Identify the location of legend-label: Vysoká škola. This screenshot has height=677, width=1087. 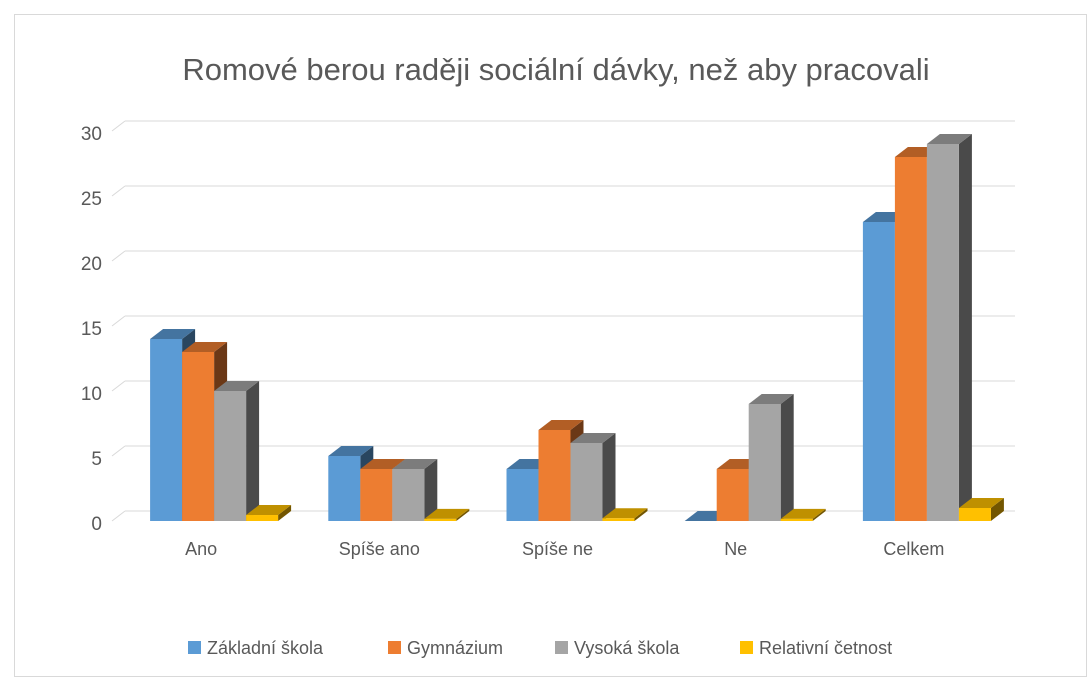
(627, 648).